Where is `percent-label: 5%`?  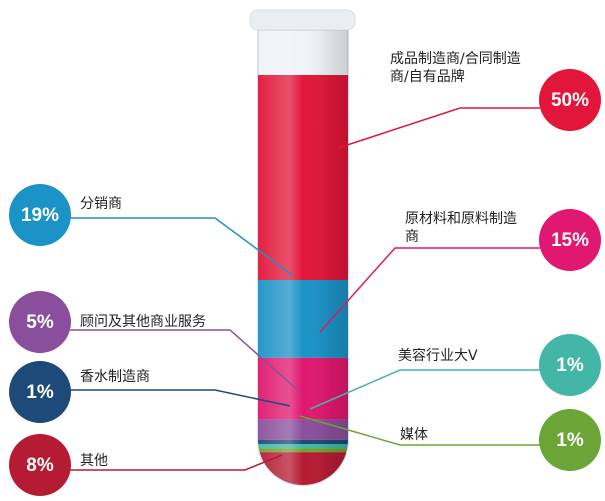 percent-label: 5% is located at coordinates (40, 322).